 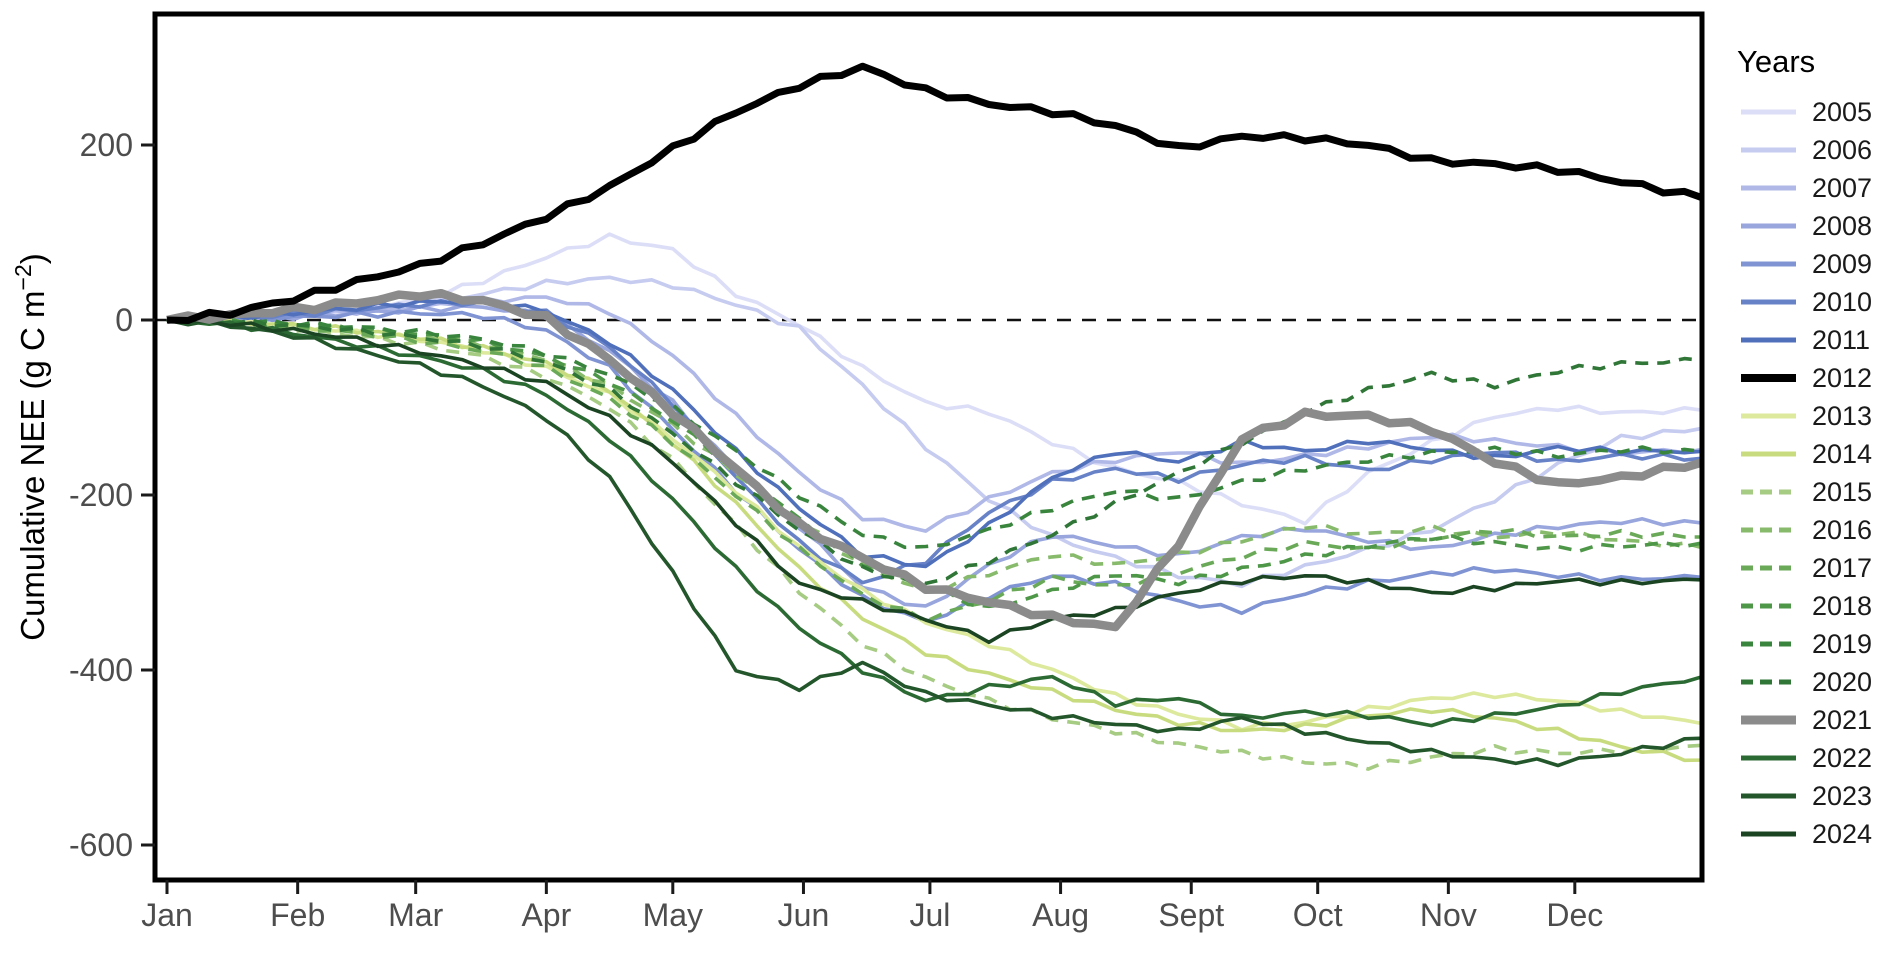 What do you see at coordinates (1842, 834) in the screenshot?
I see `legend-label-2024: 2024` at bounding box center [1842, 834].